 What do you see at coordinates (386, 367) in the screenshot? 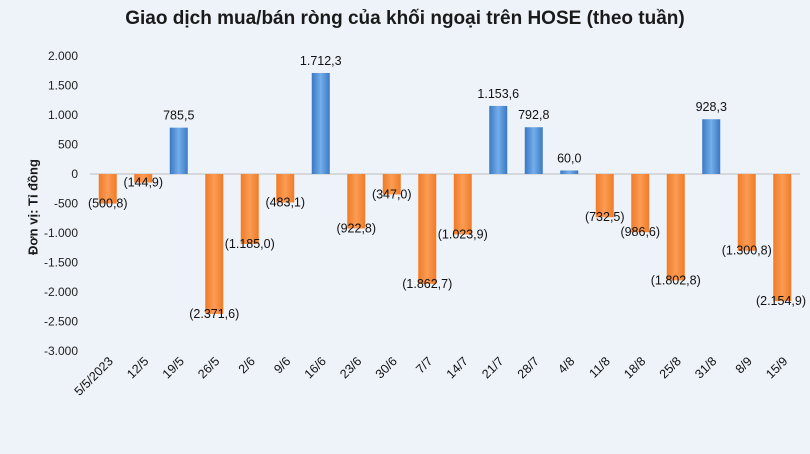
I see `x-tick-label: 30/6` at bounding box center [386, 367].